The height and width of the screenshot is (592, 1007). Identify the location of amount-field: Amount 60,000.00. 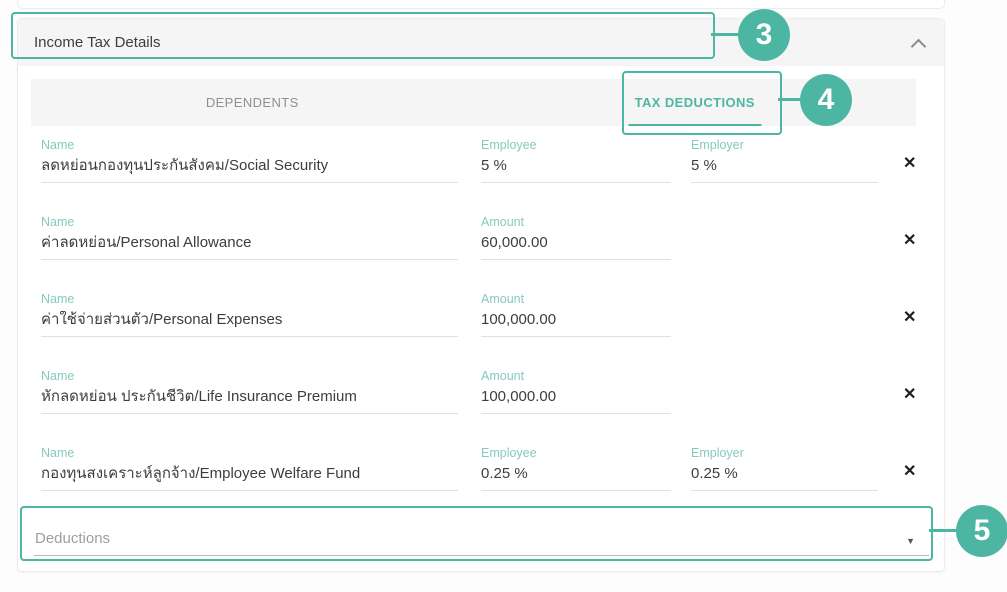
(576, 237).